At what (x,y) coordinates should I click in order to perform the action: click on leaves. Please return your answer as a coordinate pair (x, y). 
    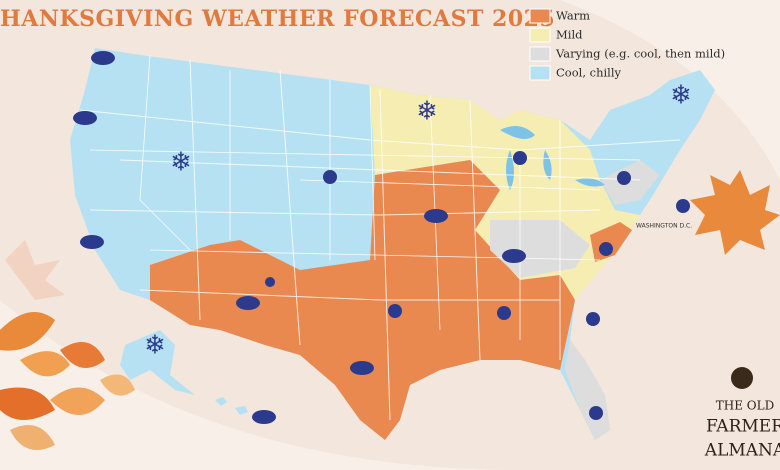
    Looking at the image, I should click on (67, 345).